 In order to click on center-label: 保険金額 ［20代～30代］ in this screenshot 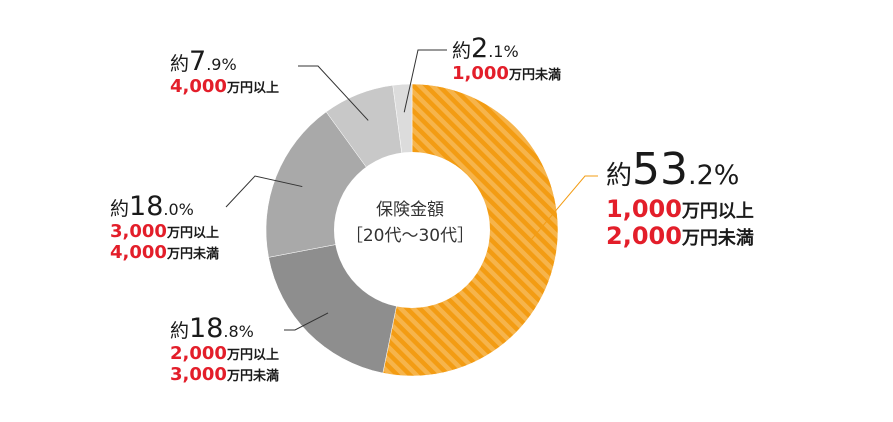, I will do `click(410, 223)`.